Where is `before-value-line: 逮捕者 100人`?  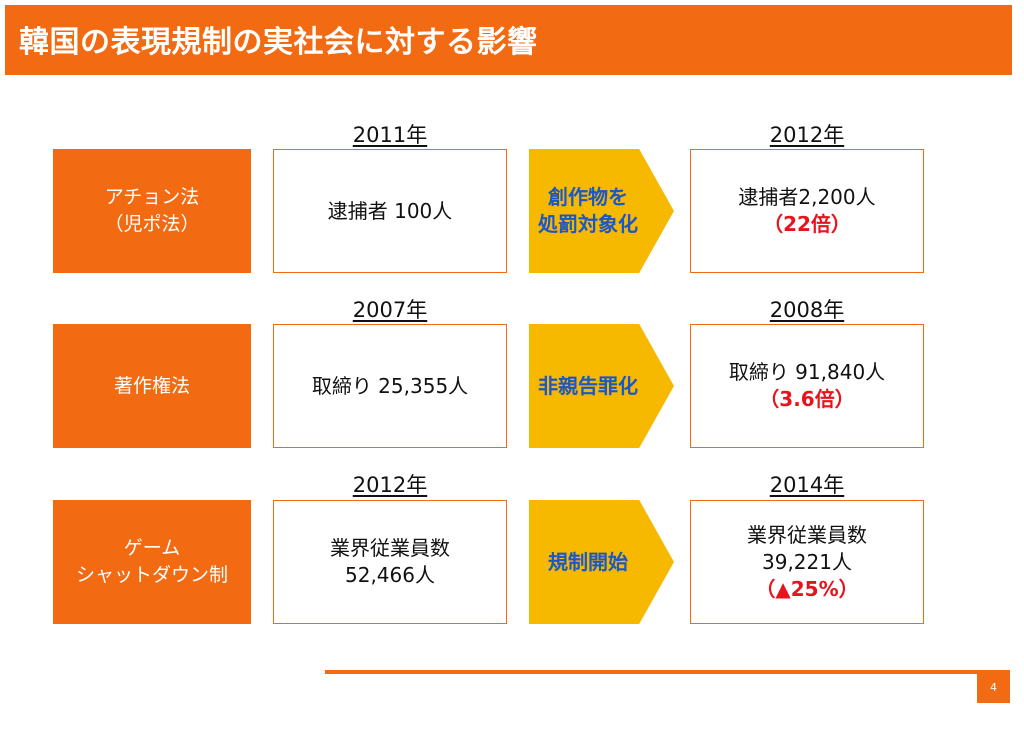
before-value-line: 逮捕者 100人 is located at coordinates (390, 210).